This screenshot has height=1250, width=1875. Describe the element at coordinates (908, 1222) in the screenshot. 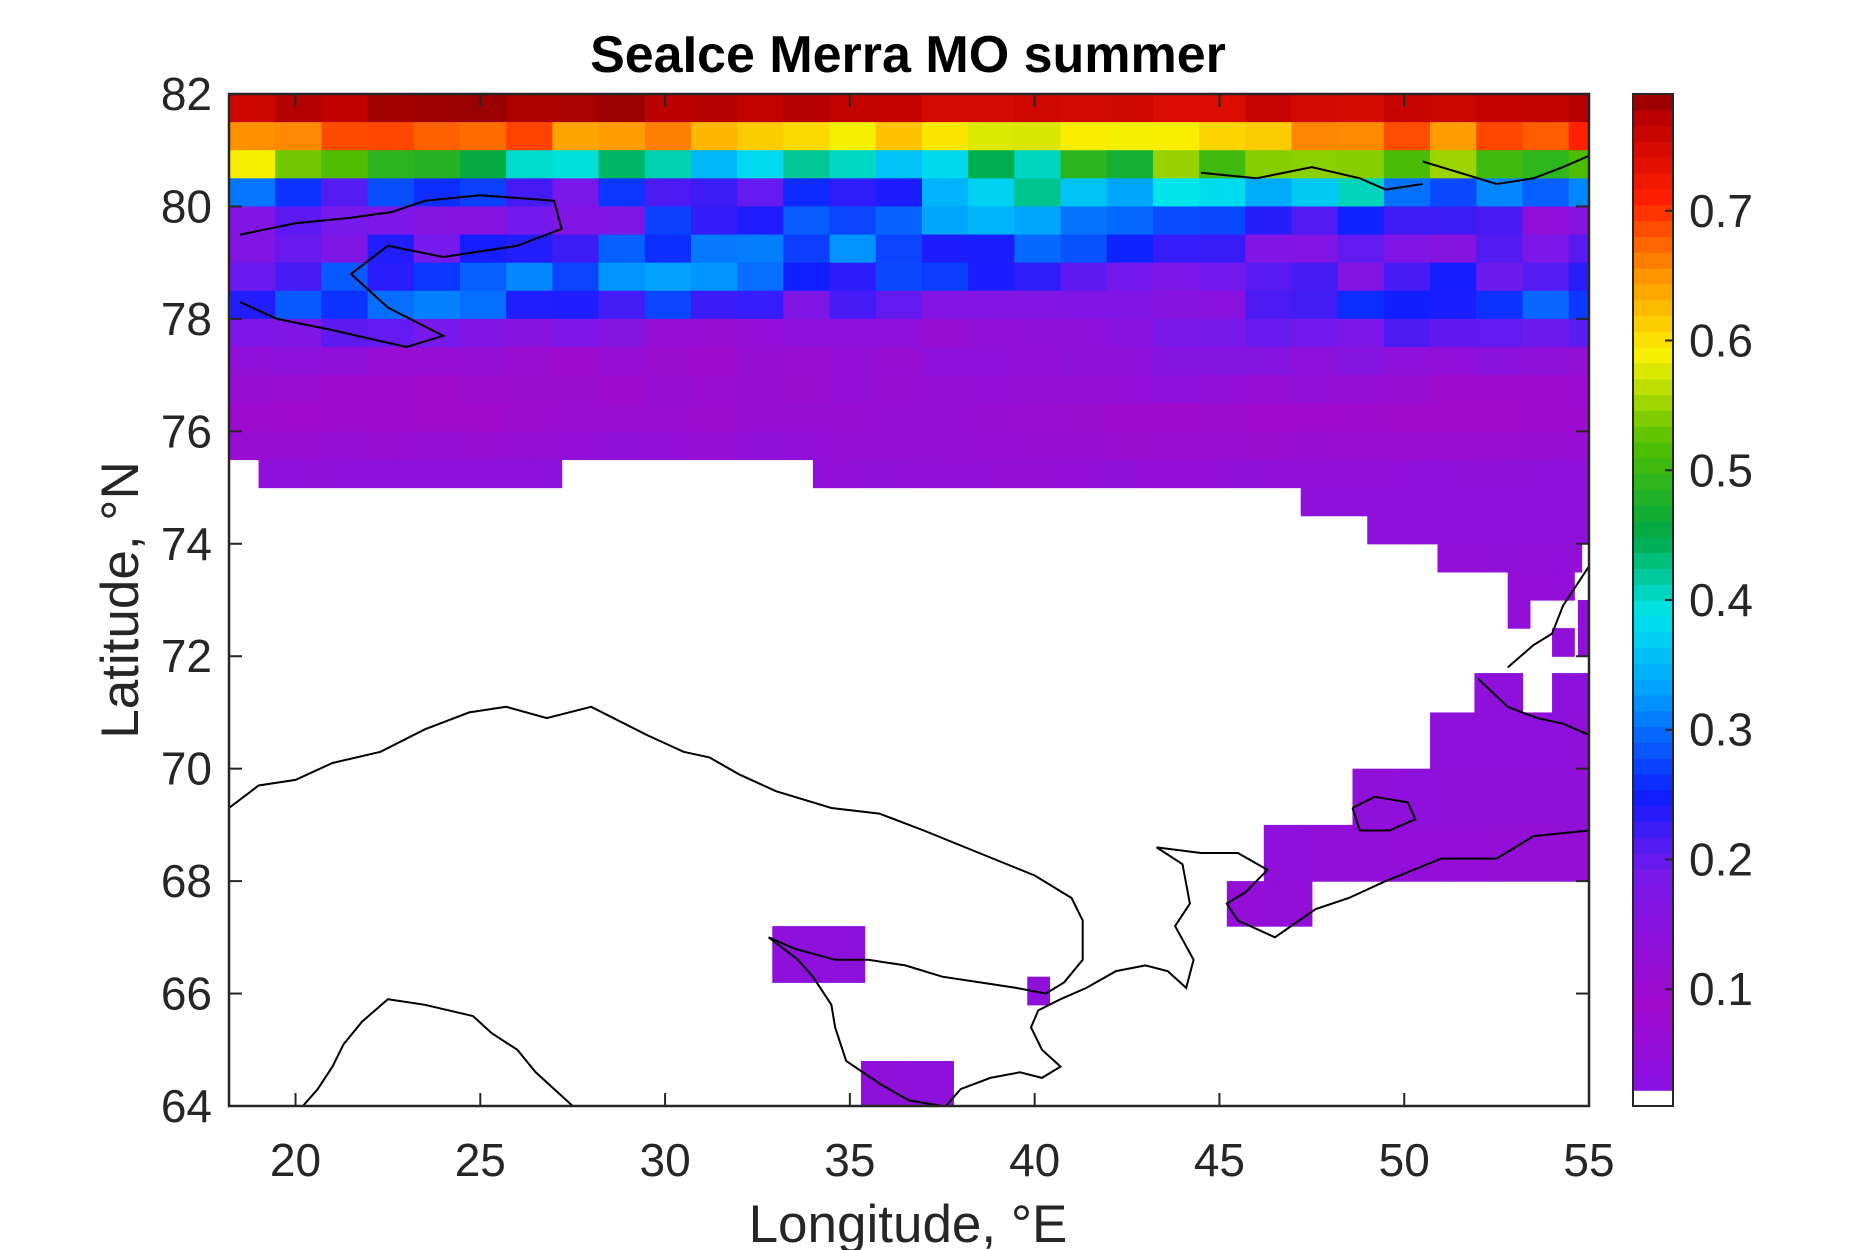

I see `x-axis-label: Longitude, °E` at that location.